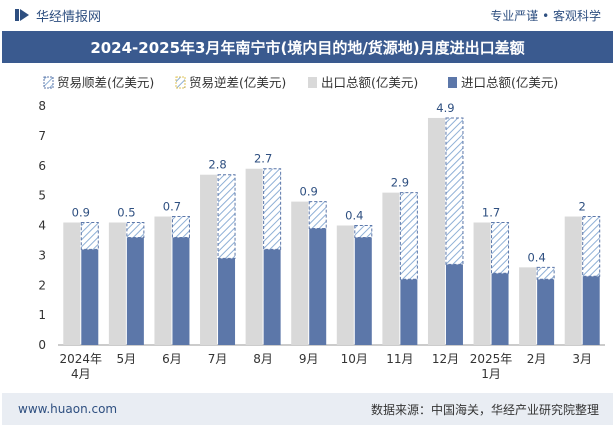 The image size is (615, 427). What do you see at coordinates (307, 47) in the screenshot?
I see `chart-title: 2024-2025年3月年南宁市(境内目的地/货源地)月度进出口差额` at bounding box center [307, 47].